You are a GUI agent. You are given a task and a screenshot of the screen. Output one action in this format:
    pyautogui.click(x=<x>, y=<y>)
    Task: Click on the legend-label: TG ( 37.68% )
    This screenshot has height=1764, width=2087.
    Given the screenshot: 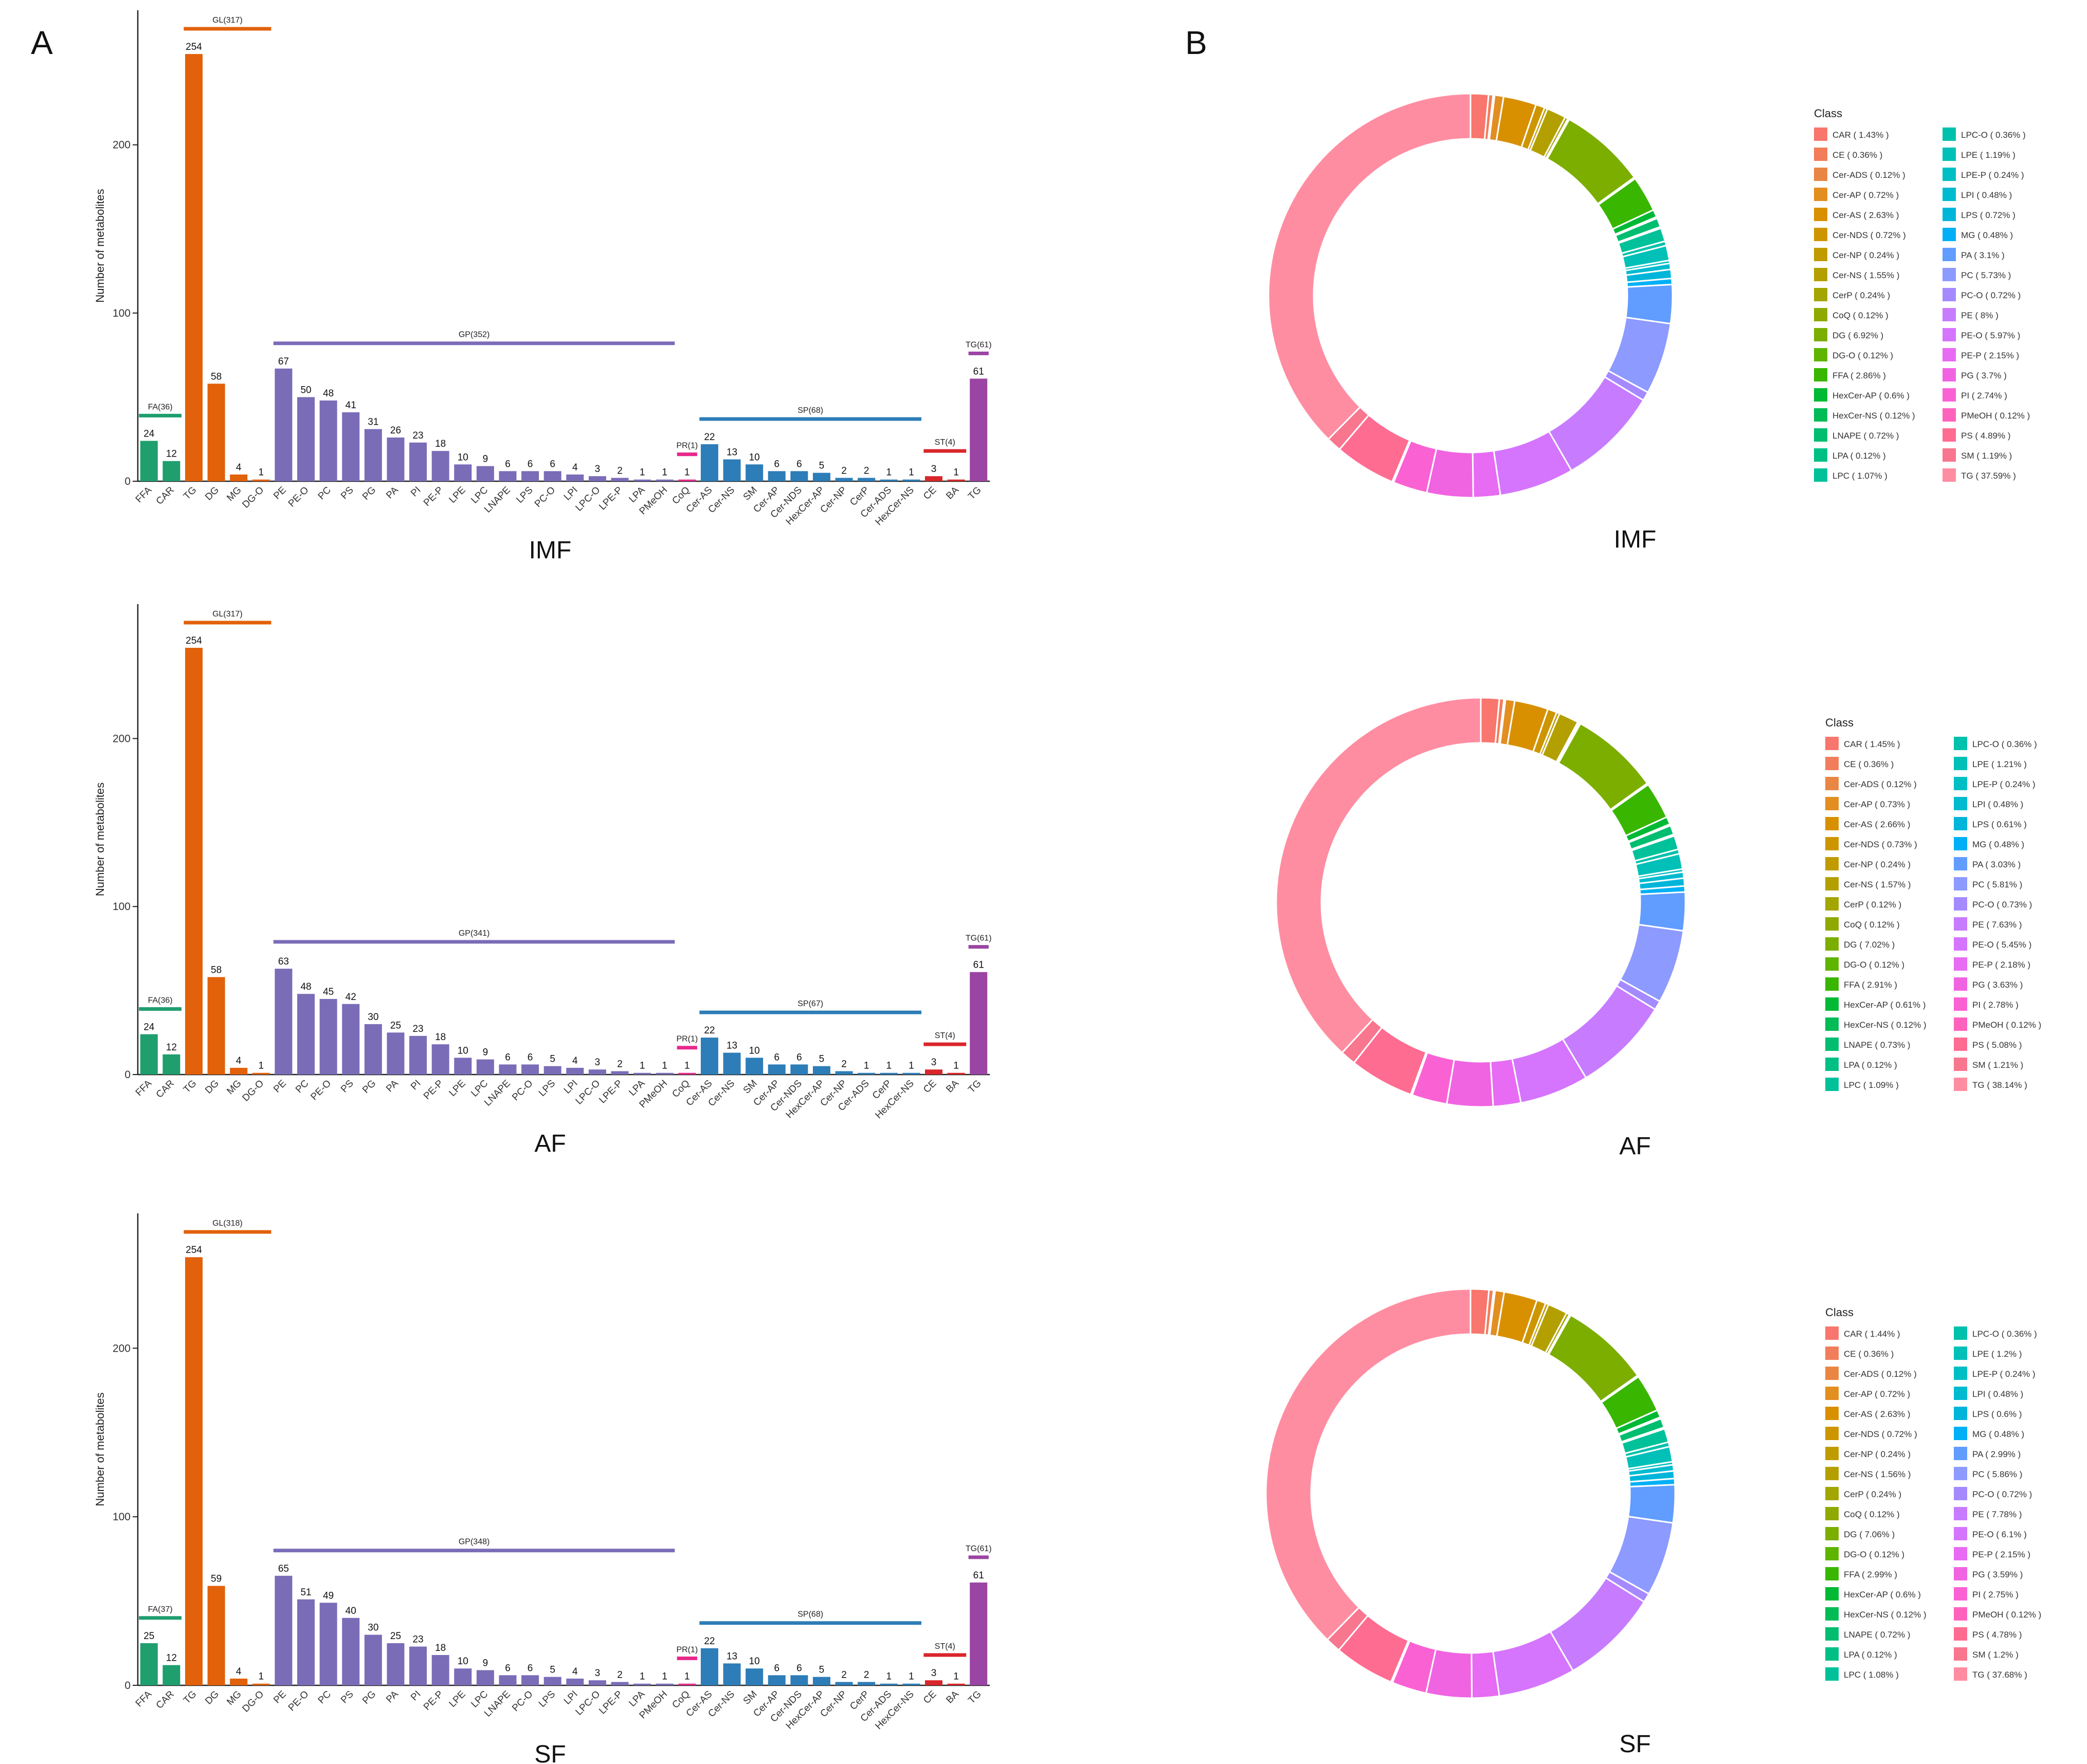 What is the action you would take?
    pyautogui.click(x=2000, y=1675)
    